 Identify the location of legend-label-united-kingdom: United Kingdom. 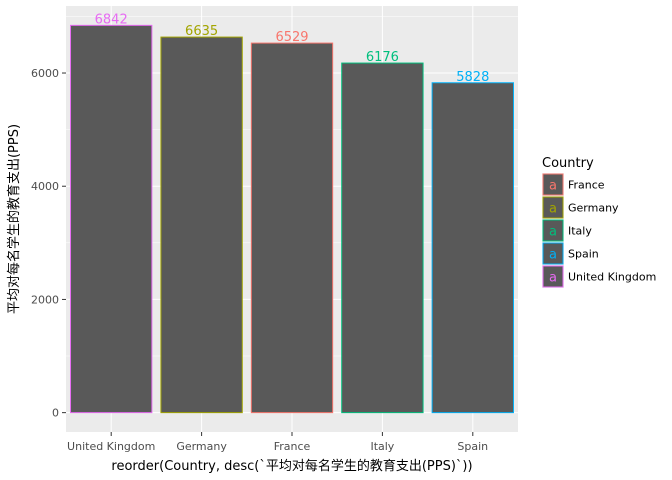
(612, 277).